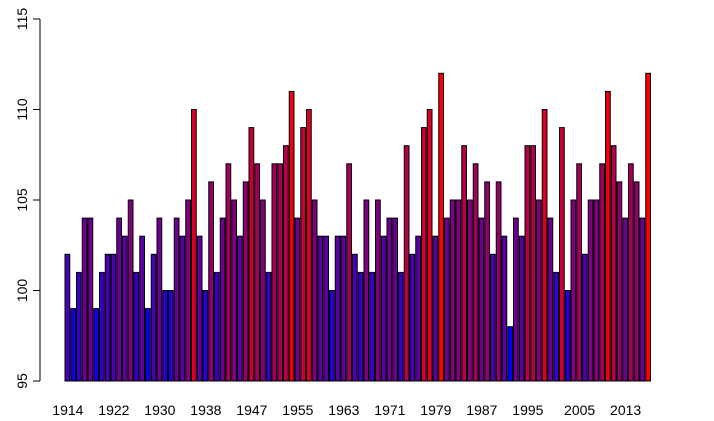 Image resolution: width=714 pixels, height=421 pixels. I want to click on x-tick-label: 1995, so click(527, 410).